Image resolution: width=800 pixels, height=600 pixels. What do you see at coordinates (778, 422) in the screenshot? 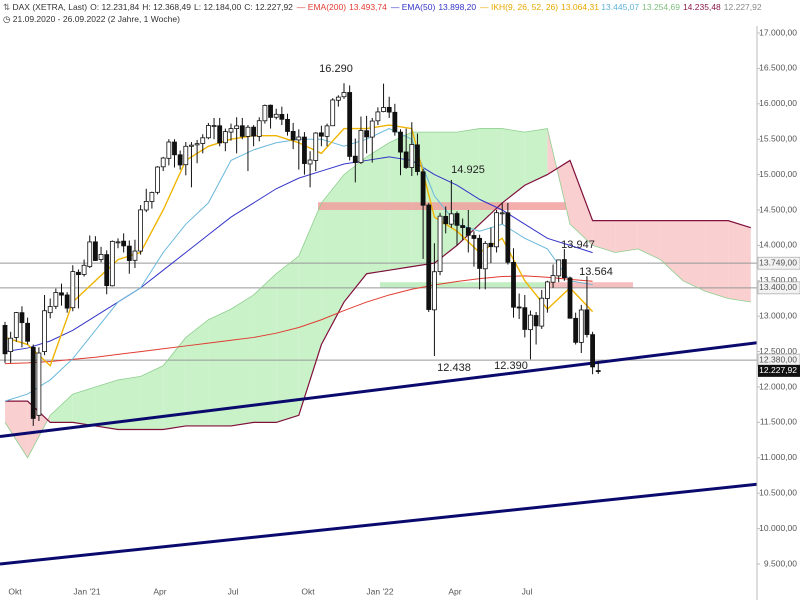
I see `y-tick-label: 11.500,00` at bounding box center [778, 422].